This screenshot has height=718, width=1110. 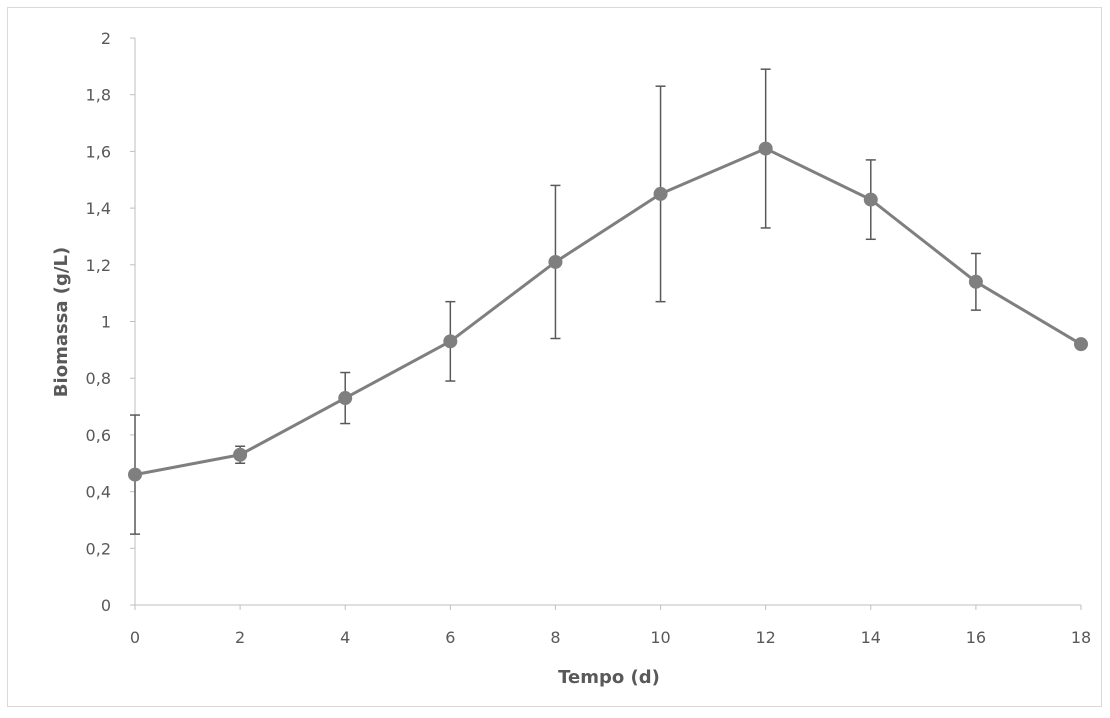 I want to click on y-tick-label: 0,2, so click(x=98, y=548).